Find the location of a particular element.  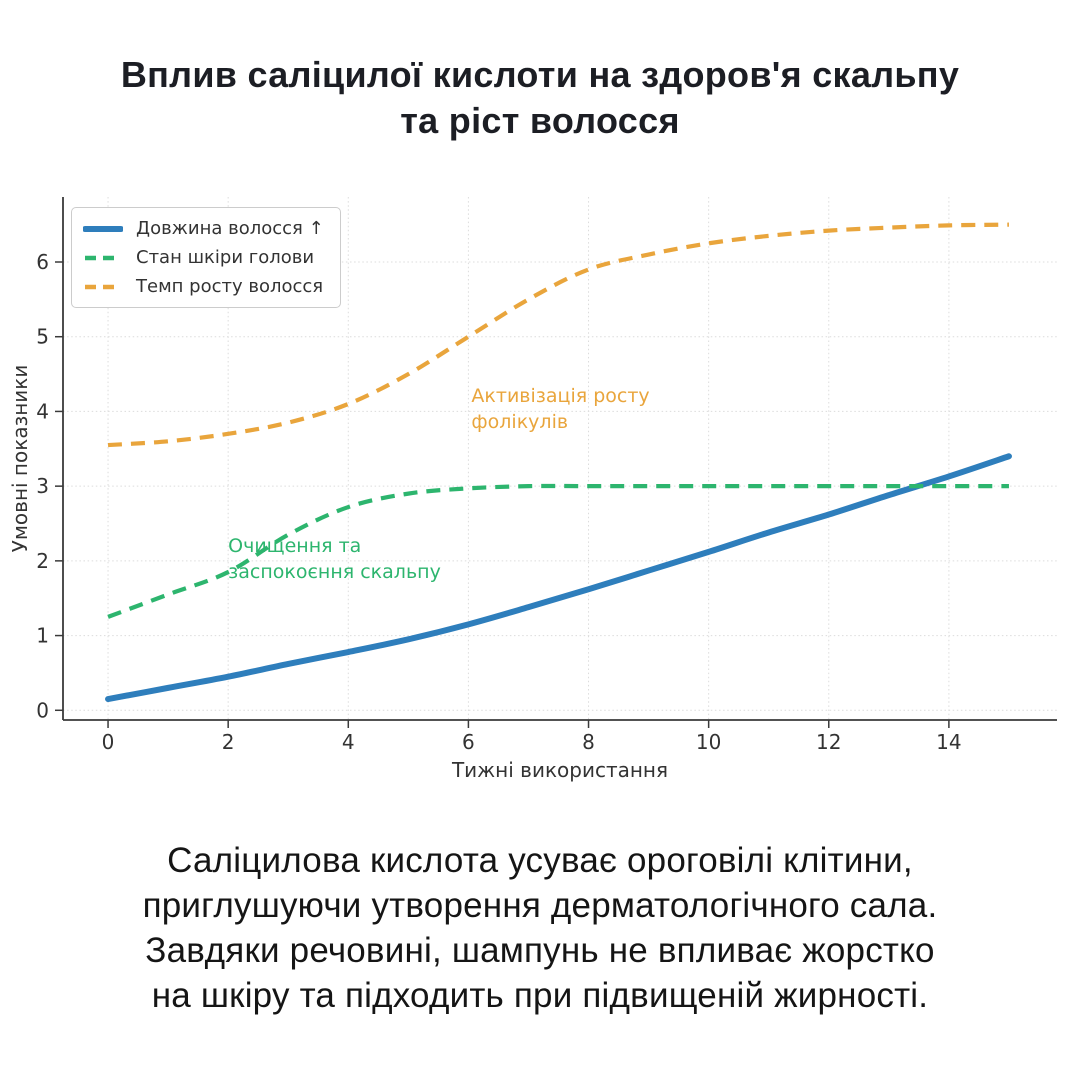

y-tick-label: 3 is located at coordinates (42, 486).